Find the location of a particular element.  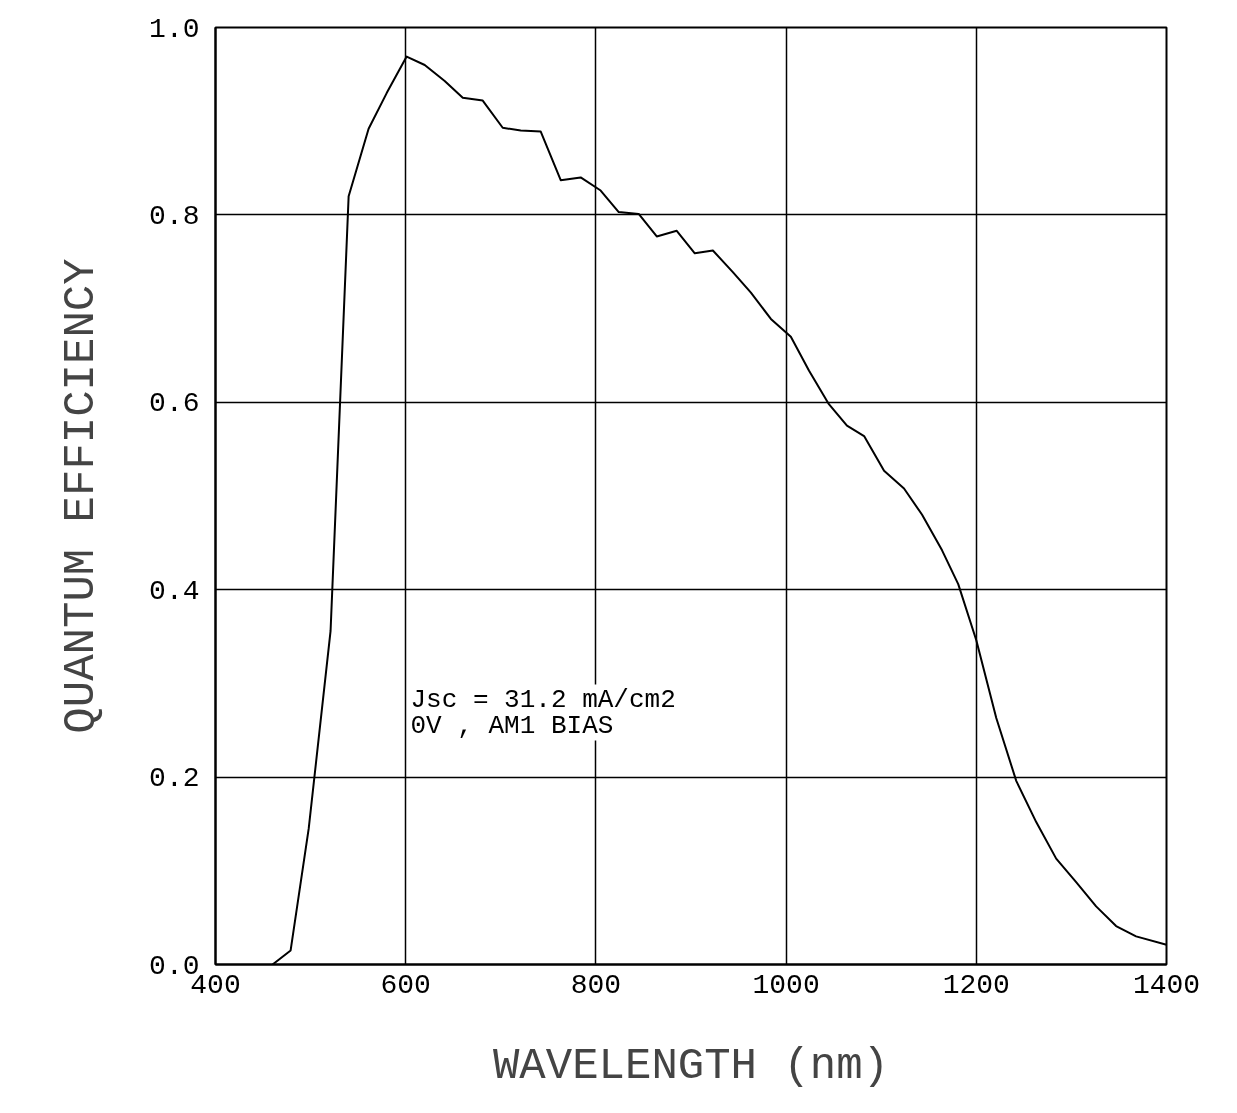

x-axis-title: WAVELENGTH (nm) is located at coordinates (691, 1065).